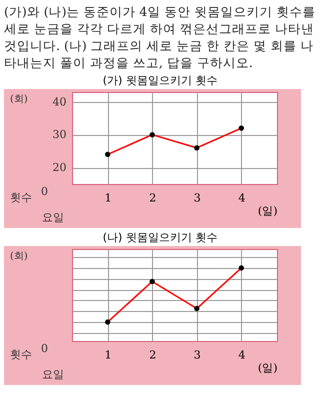  What do you see at coordinates (59, 101) in the screenshot?
I see `y-tick-label: 40` at bounding box center [59, 101].